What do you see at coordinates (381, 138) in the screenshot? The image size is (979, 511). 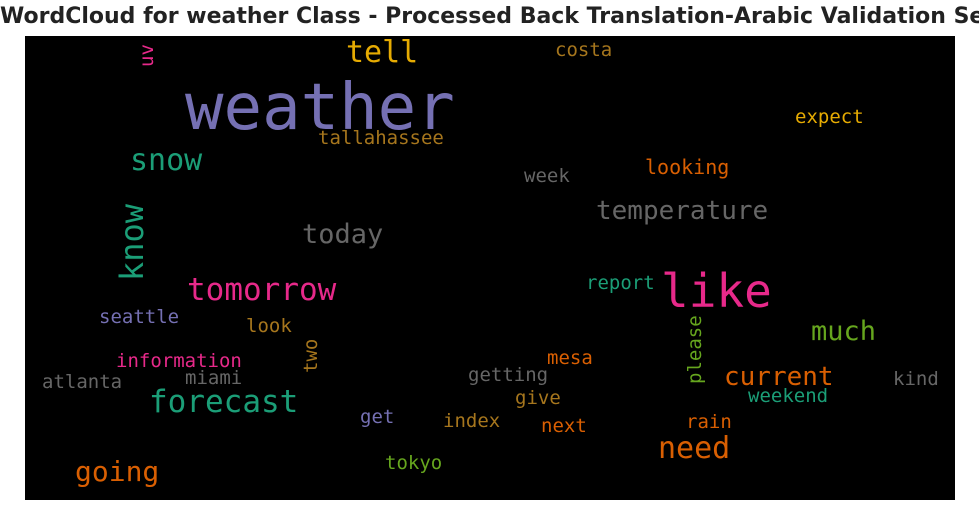 I see `word-tallahassee: tallahassee` at bounding box center [381, 138].